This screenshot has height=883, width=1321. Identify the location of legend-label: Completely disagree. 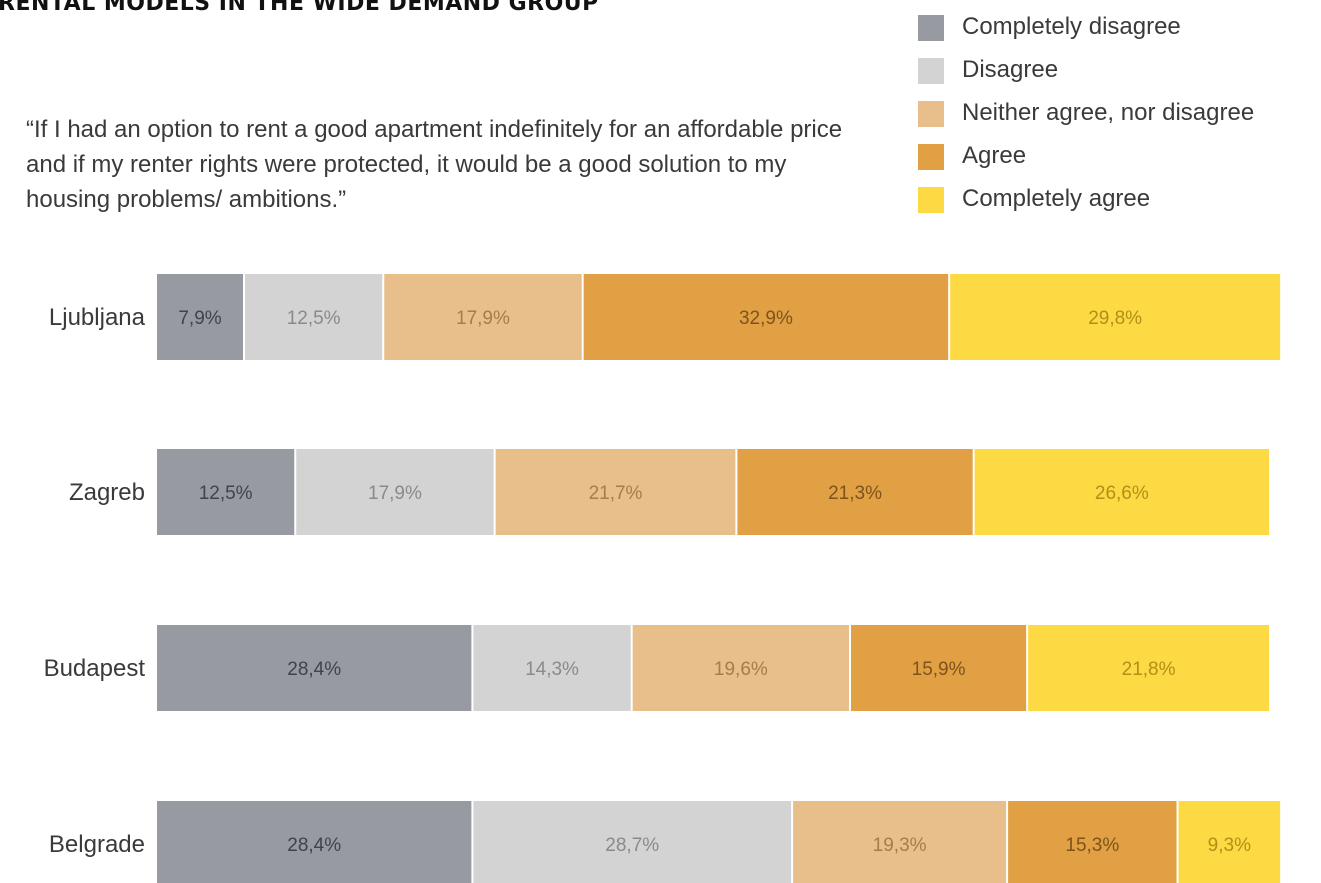
(1071, 26).